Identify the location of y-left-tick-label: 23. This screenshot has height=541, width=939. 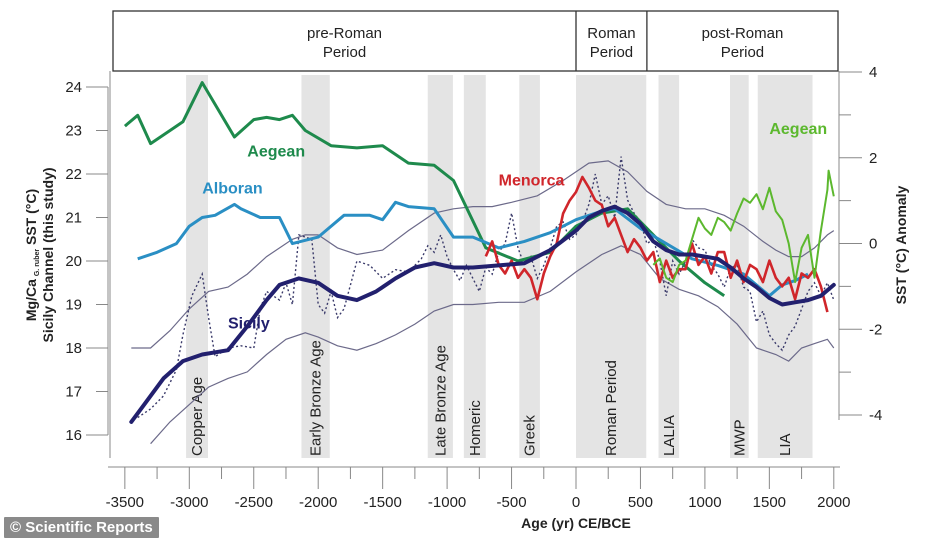
(73, 131).